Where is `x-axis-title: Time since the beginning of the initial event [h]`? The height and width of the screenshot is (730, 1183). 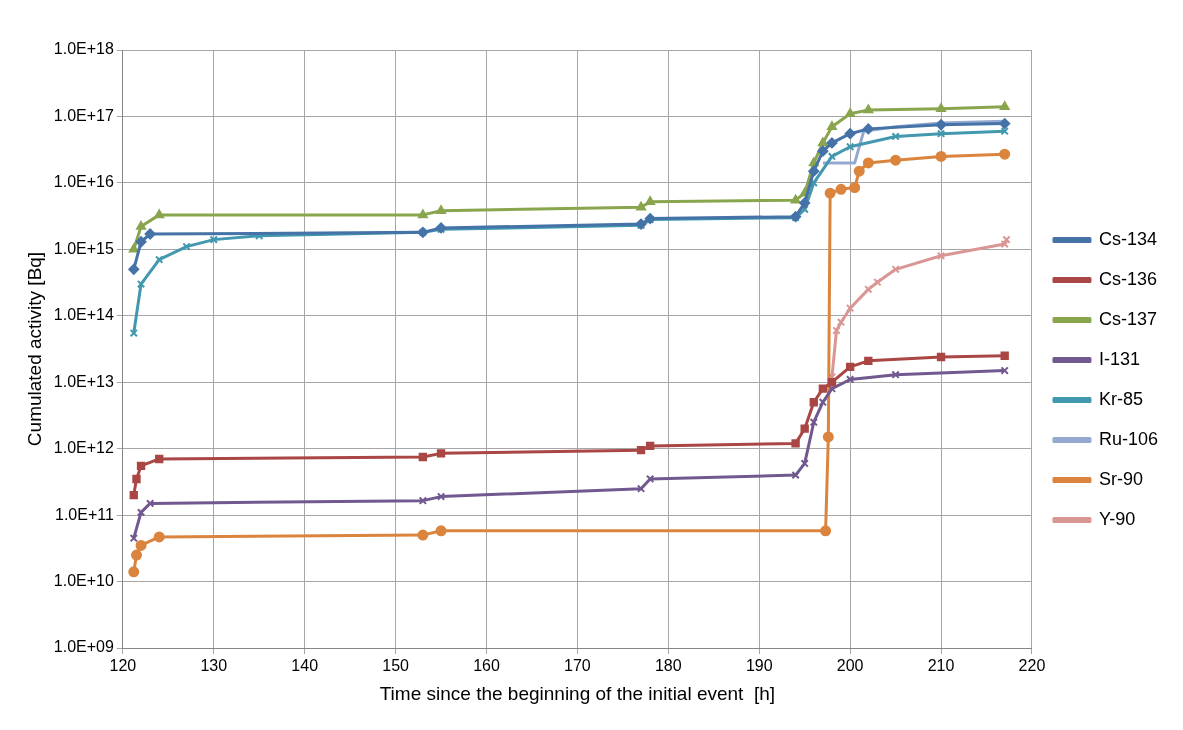
x-axis-title: Time since the beginning of the initial event [h] is located at coordinates (577, 693).